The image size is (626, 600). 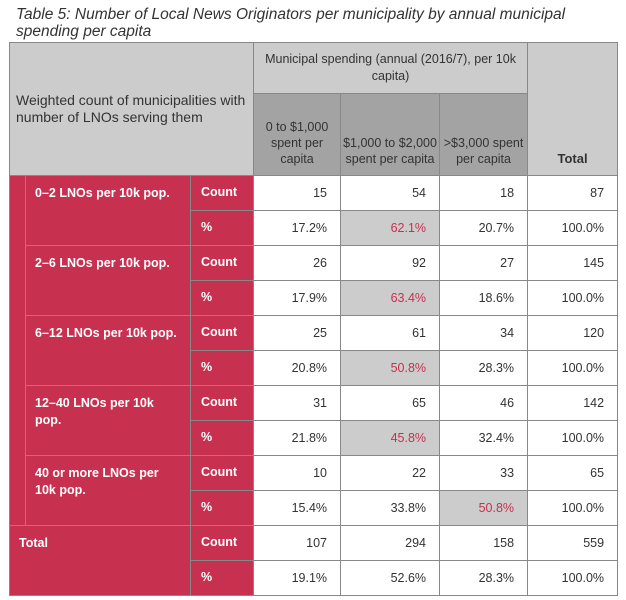 What do you see at coordinates (297, 368) in the screenshot?
I see `percent-value: 20.8%` at bounding box center [297, 368].